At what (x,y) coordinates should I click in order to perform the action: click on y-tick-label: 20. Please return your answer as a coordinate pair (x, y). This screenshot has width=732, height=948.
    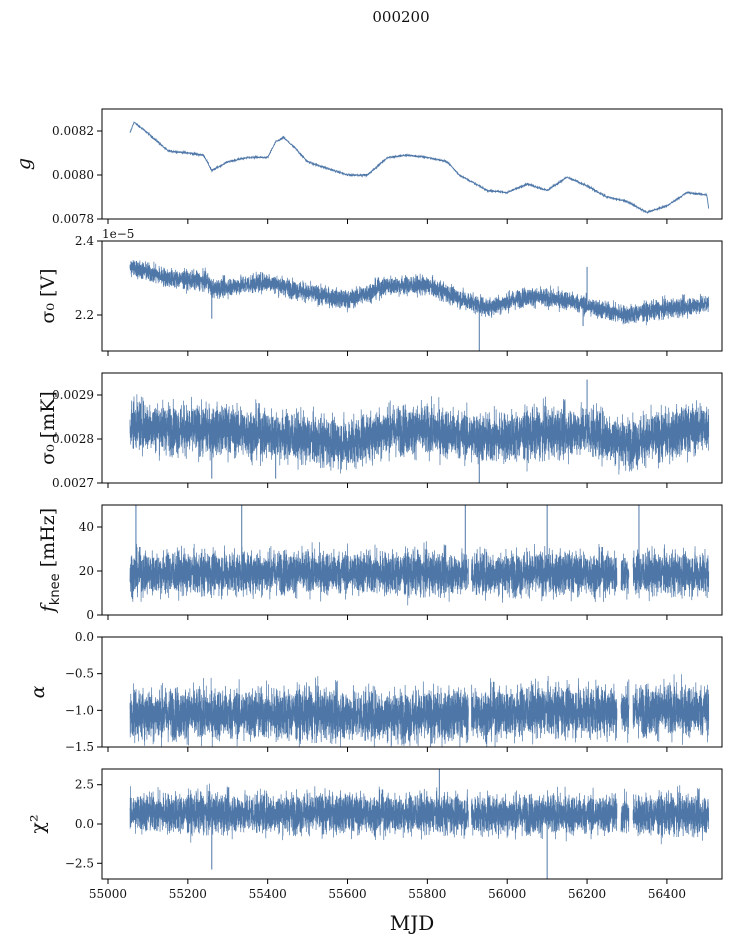
    Looking at the image, I should click on (86, 571).